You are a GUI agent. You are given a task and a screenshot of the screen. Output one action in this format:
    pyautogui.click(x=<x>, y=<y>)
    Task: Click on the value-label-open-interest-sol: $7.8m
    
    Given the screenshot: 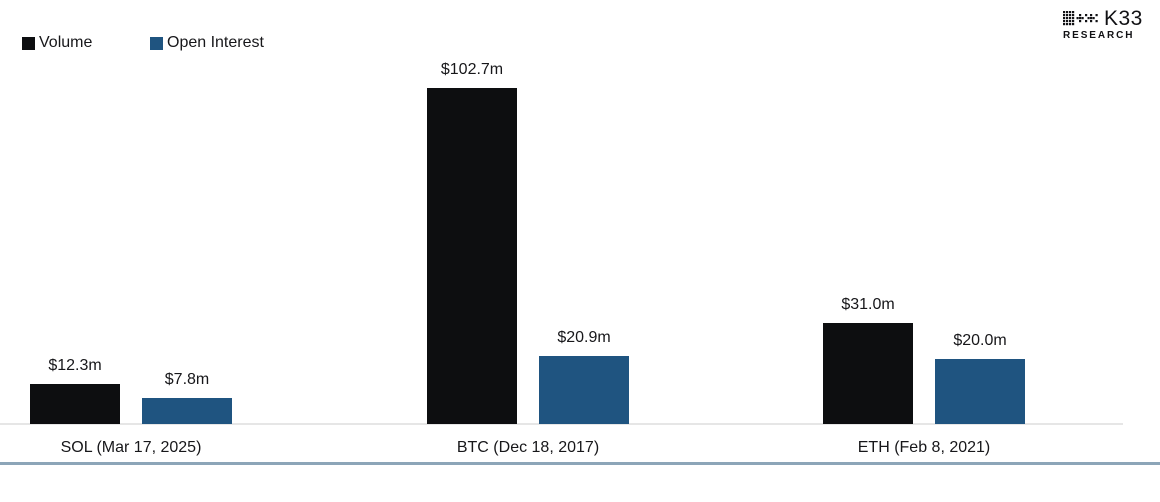 What is the action you would take?
    pyautogui.click(x=187, y=379)
    